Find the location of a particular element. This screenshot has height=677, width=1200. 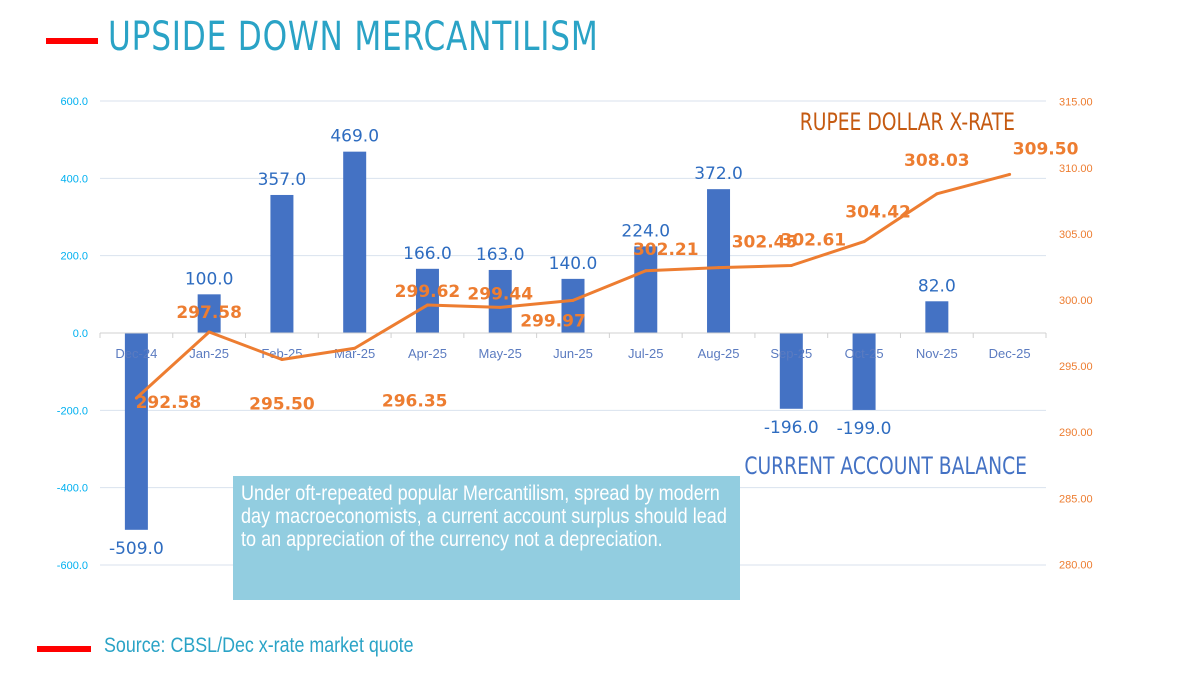

line-data-label: 297.58 is located at coordinates (209, 313).